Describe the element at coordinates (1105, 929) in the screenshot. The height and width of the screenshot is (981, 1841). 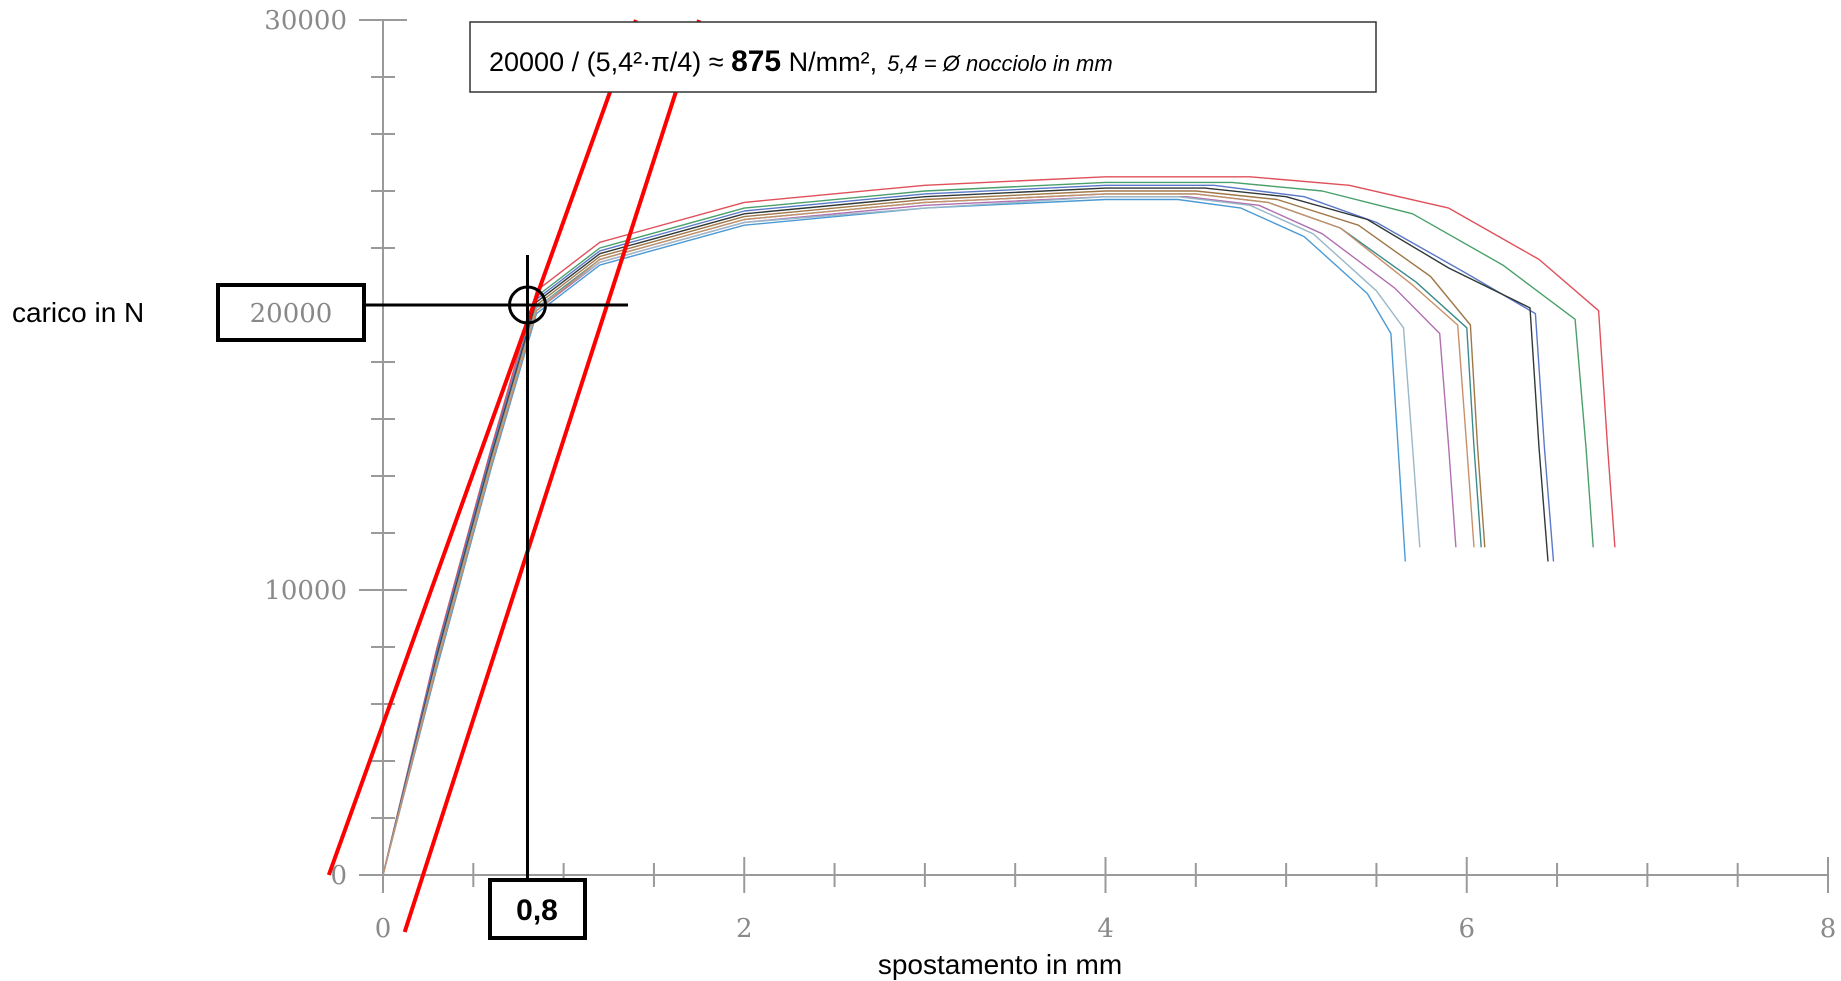
I see `x-tick-label: 4` at that location.